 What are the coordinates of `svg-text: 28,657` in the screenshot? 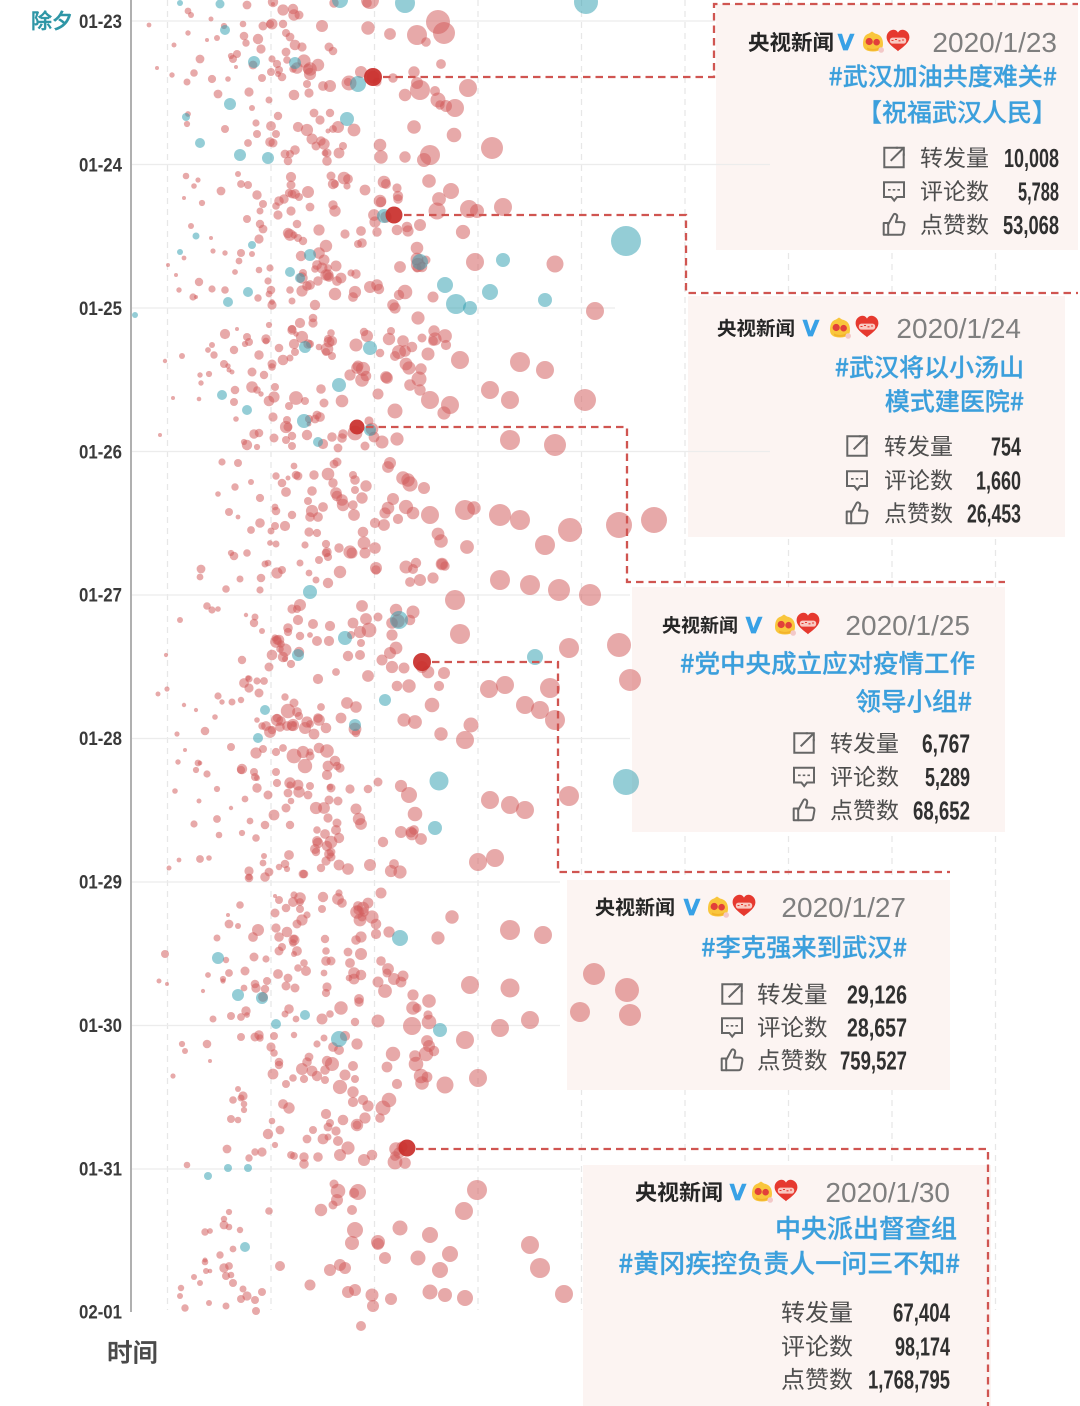 It's located at (877, 1028).